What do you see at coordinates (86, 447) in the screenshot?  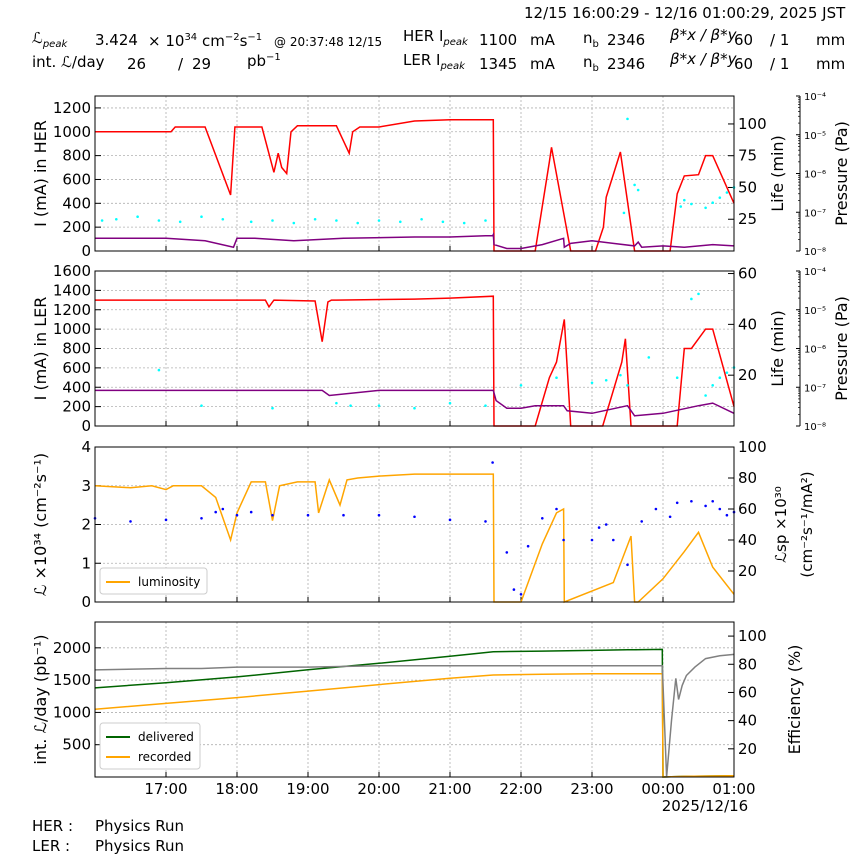 I see `y-tick-label: 4` at bounding box center [86, 447].